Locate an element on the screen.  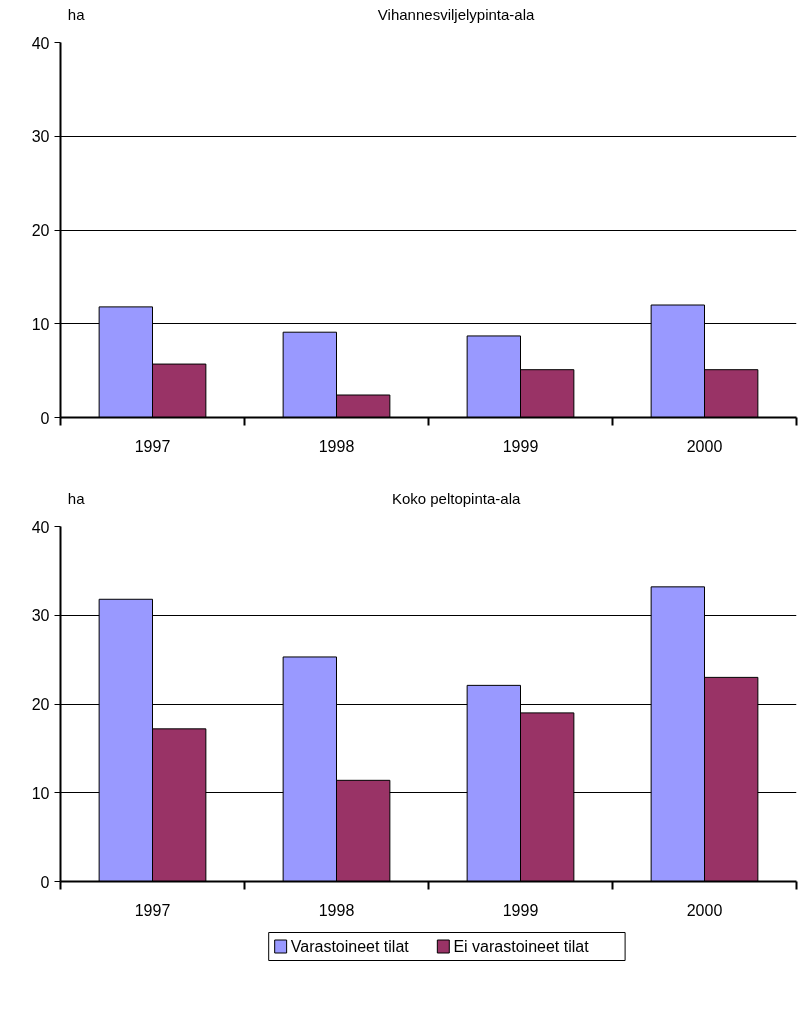
legend-label: Ei varastoineet tilat is located at coordinates (521, 946).